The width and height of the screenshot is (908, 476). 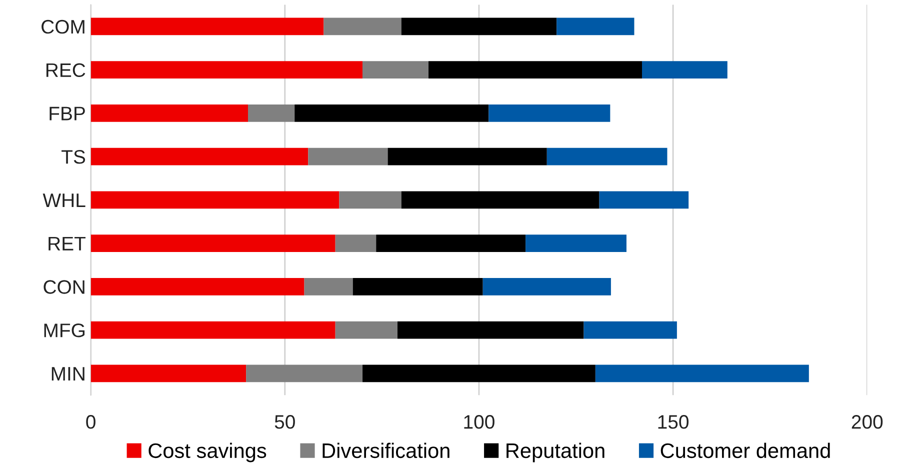 What do you see at coordinates (68, 373) in the screenshot?
I see `y-tick-label: MIN` at bounding box center [68, 373].